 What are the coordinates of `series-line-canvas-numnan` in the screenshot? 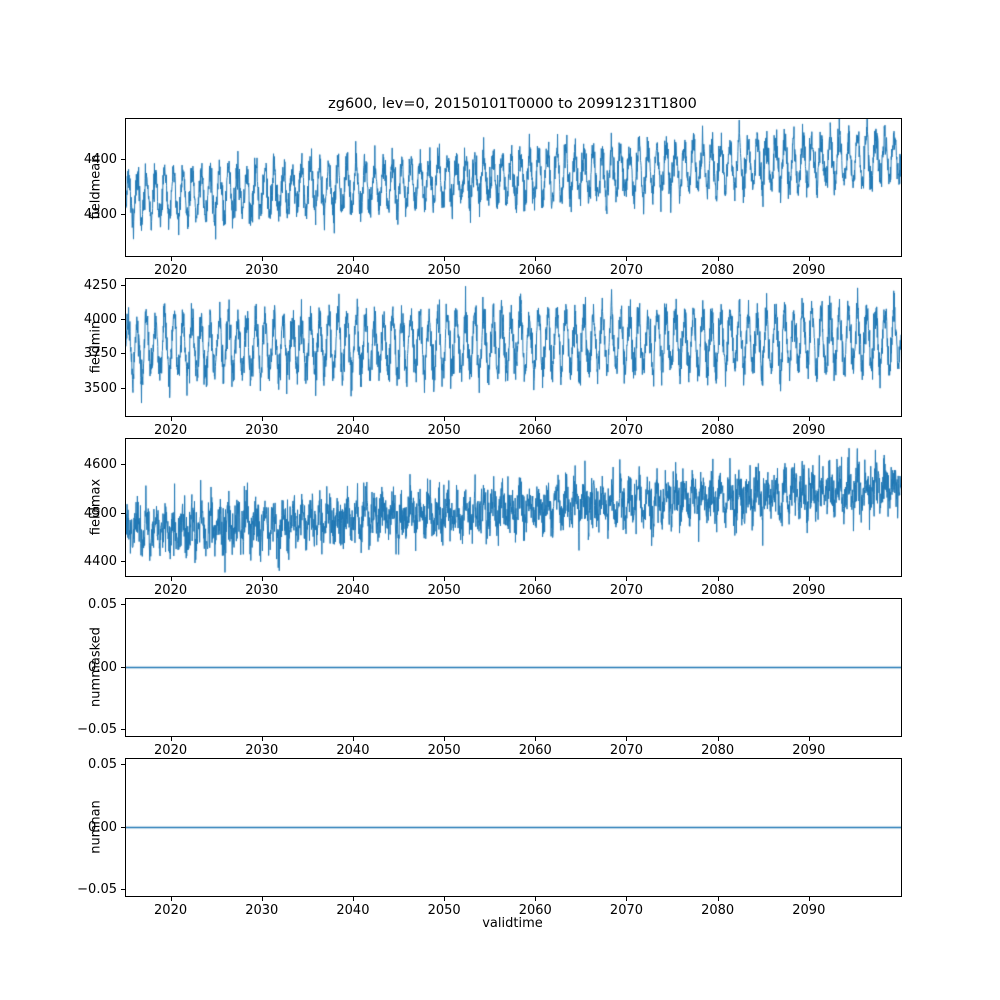 It's located at (513, 827).